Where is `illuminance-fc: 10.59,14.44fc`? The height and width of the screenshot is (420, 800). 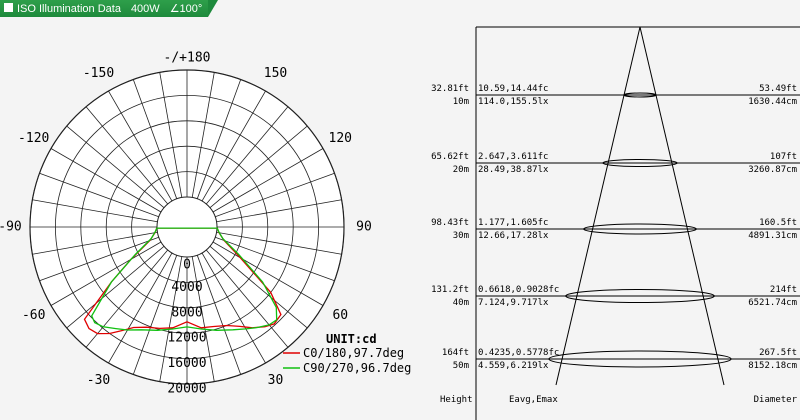
illuminance-fc: 10.59,14.44fc is located at coordinates (513, 89).